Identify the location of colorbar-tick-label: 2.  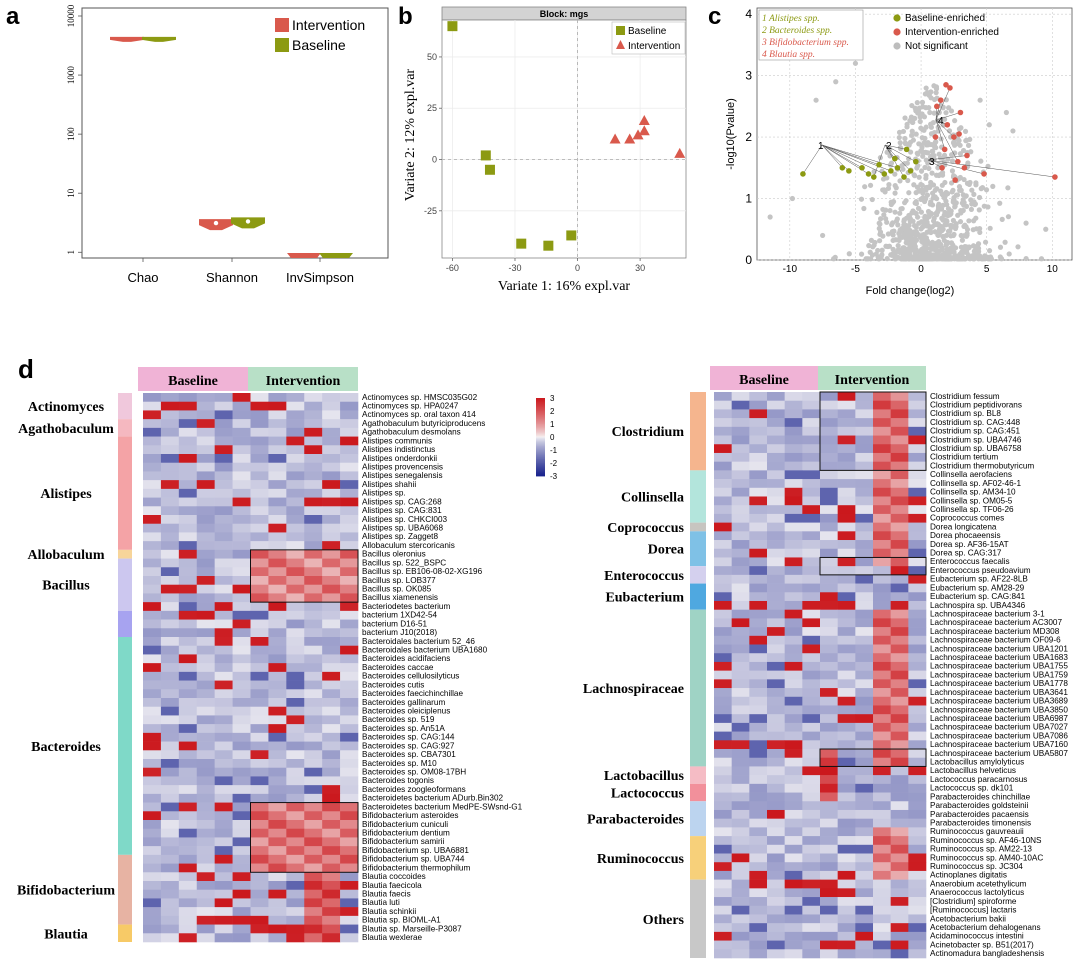
(552, 411).